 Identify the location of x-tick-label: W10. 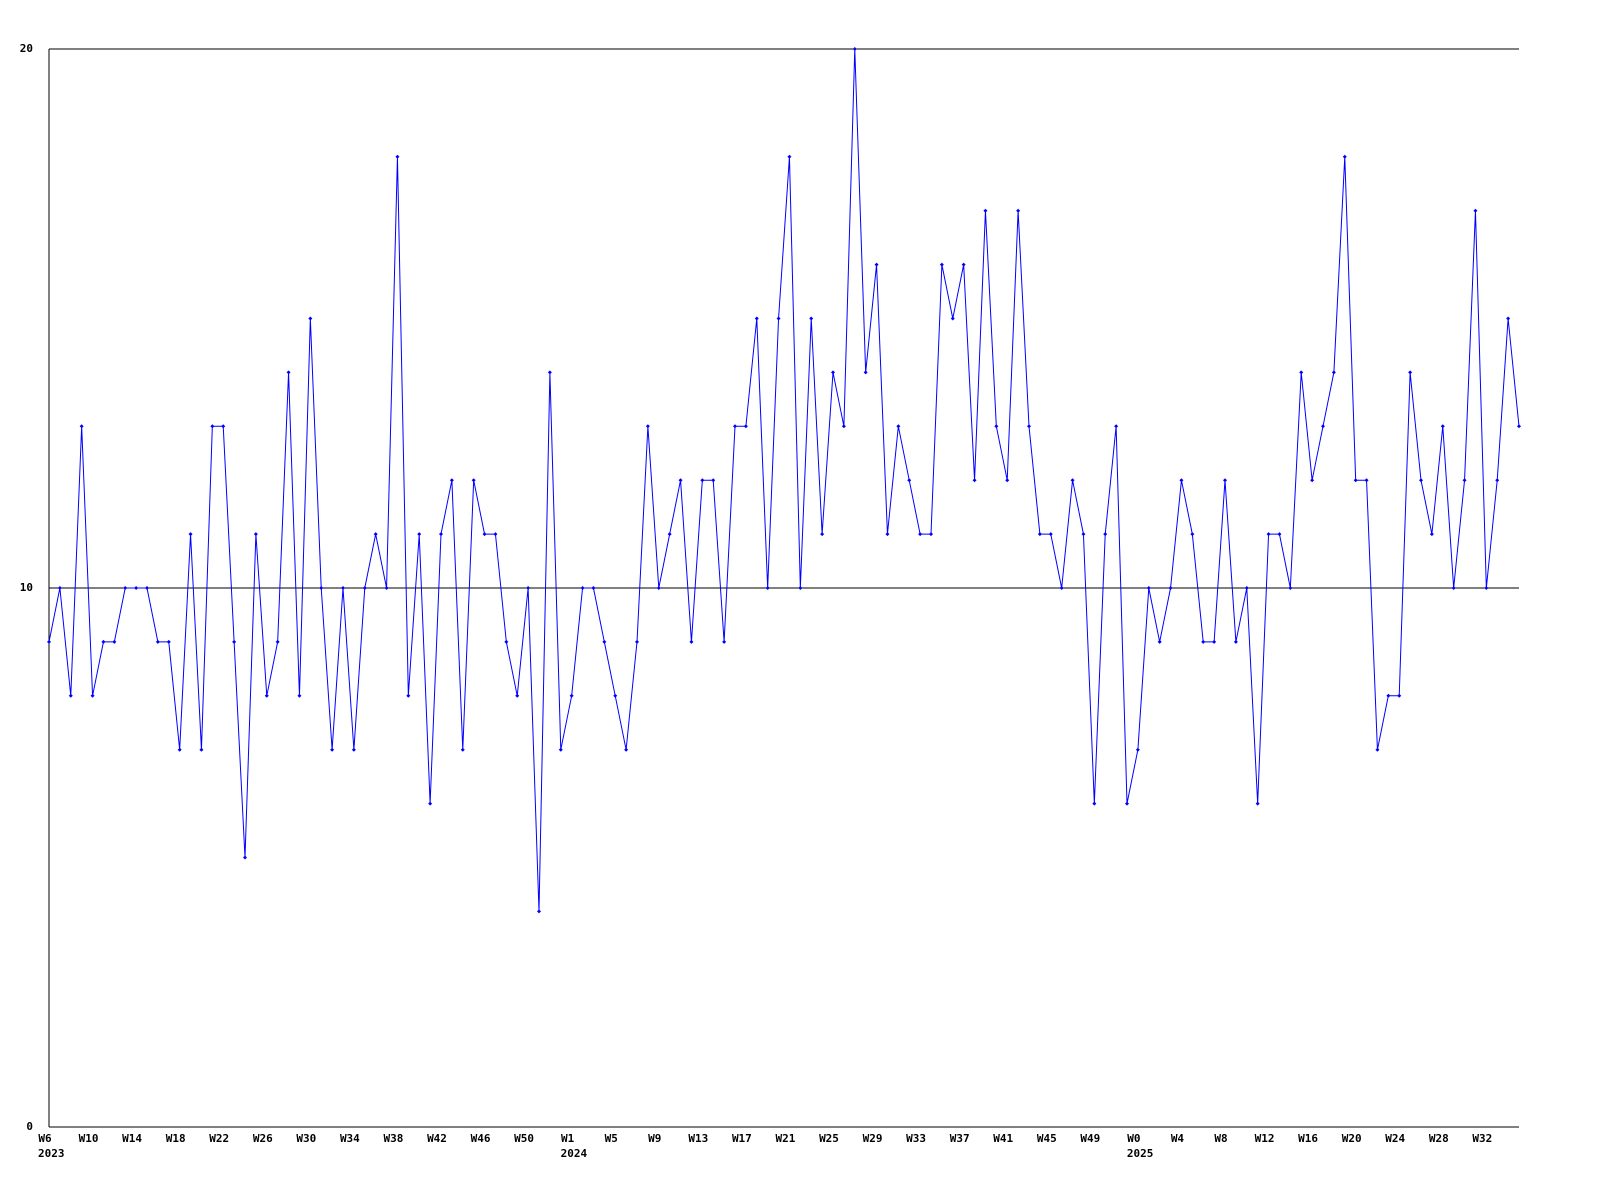
(89, 1138).